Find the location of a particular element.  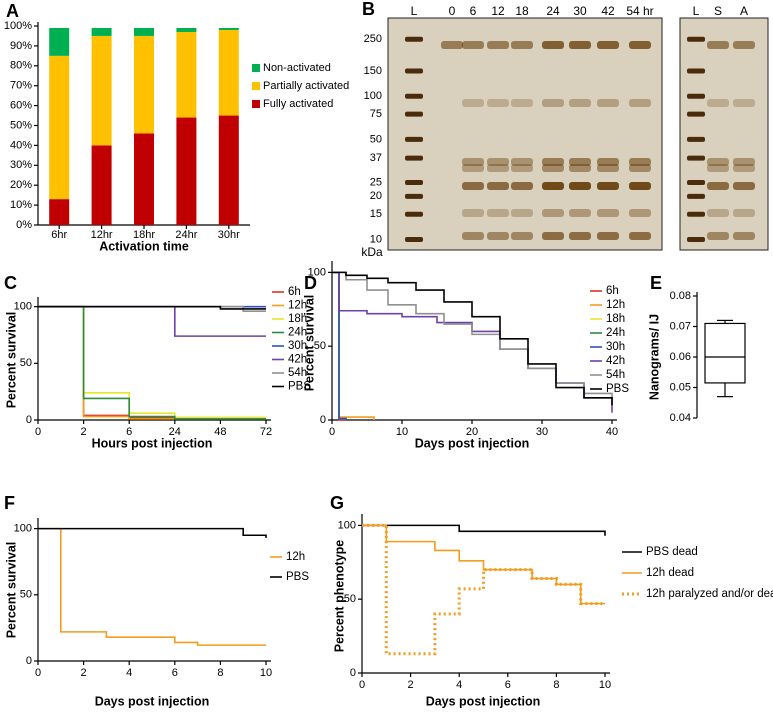

x-tick-label: 2 is located at coordinates (84, 673).